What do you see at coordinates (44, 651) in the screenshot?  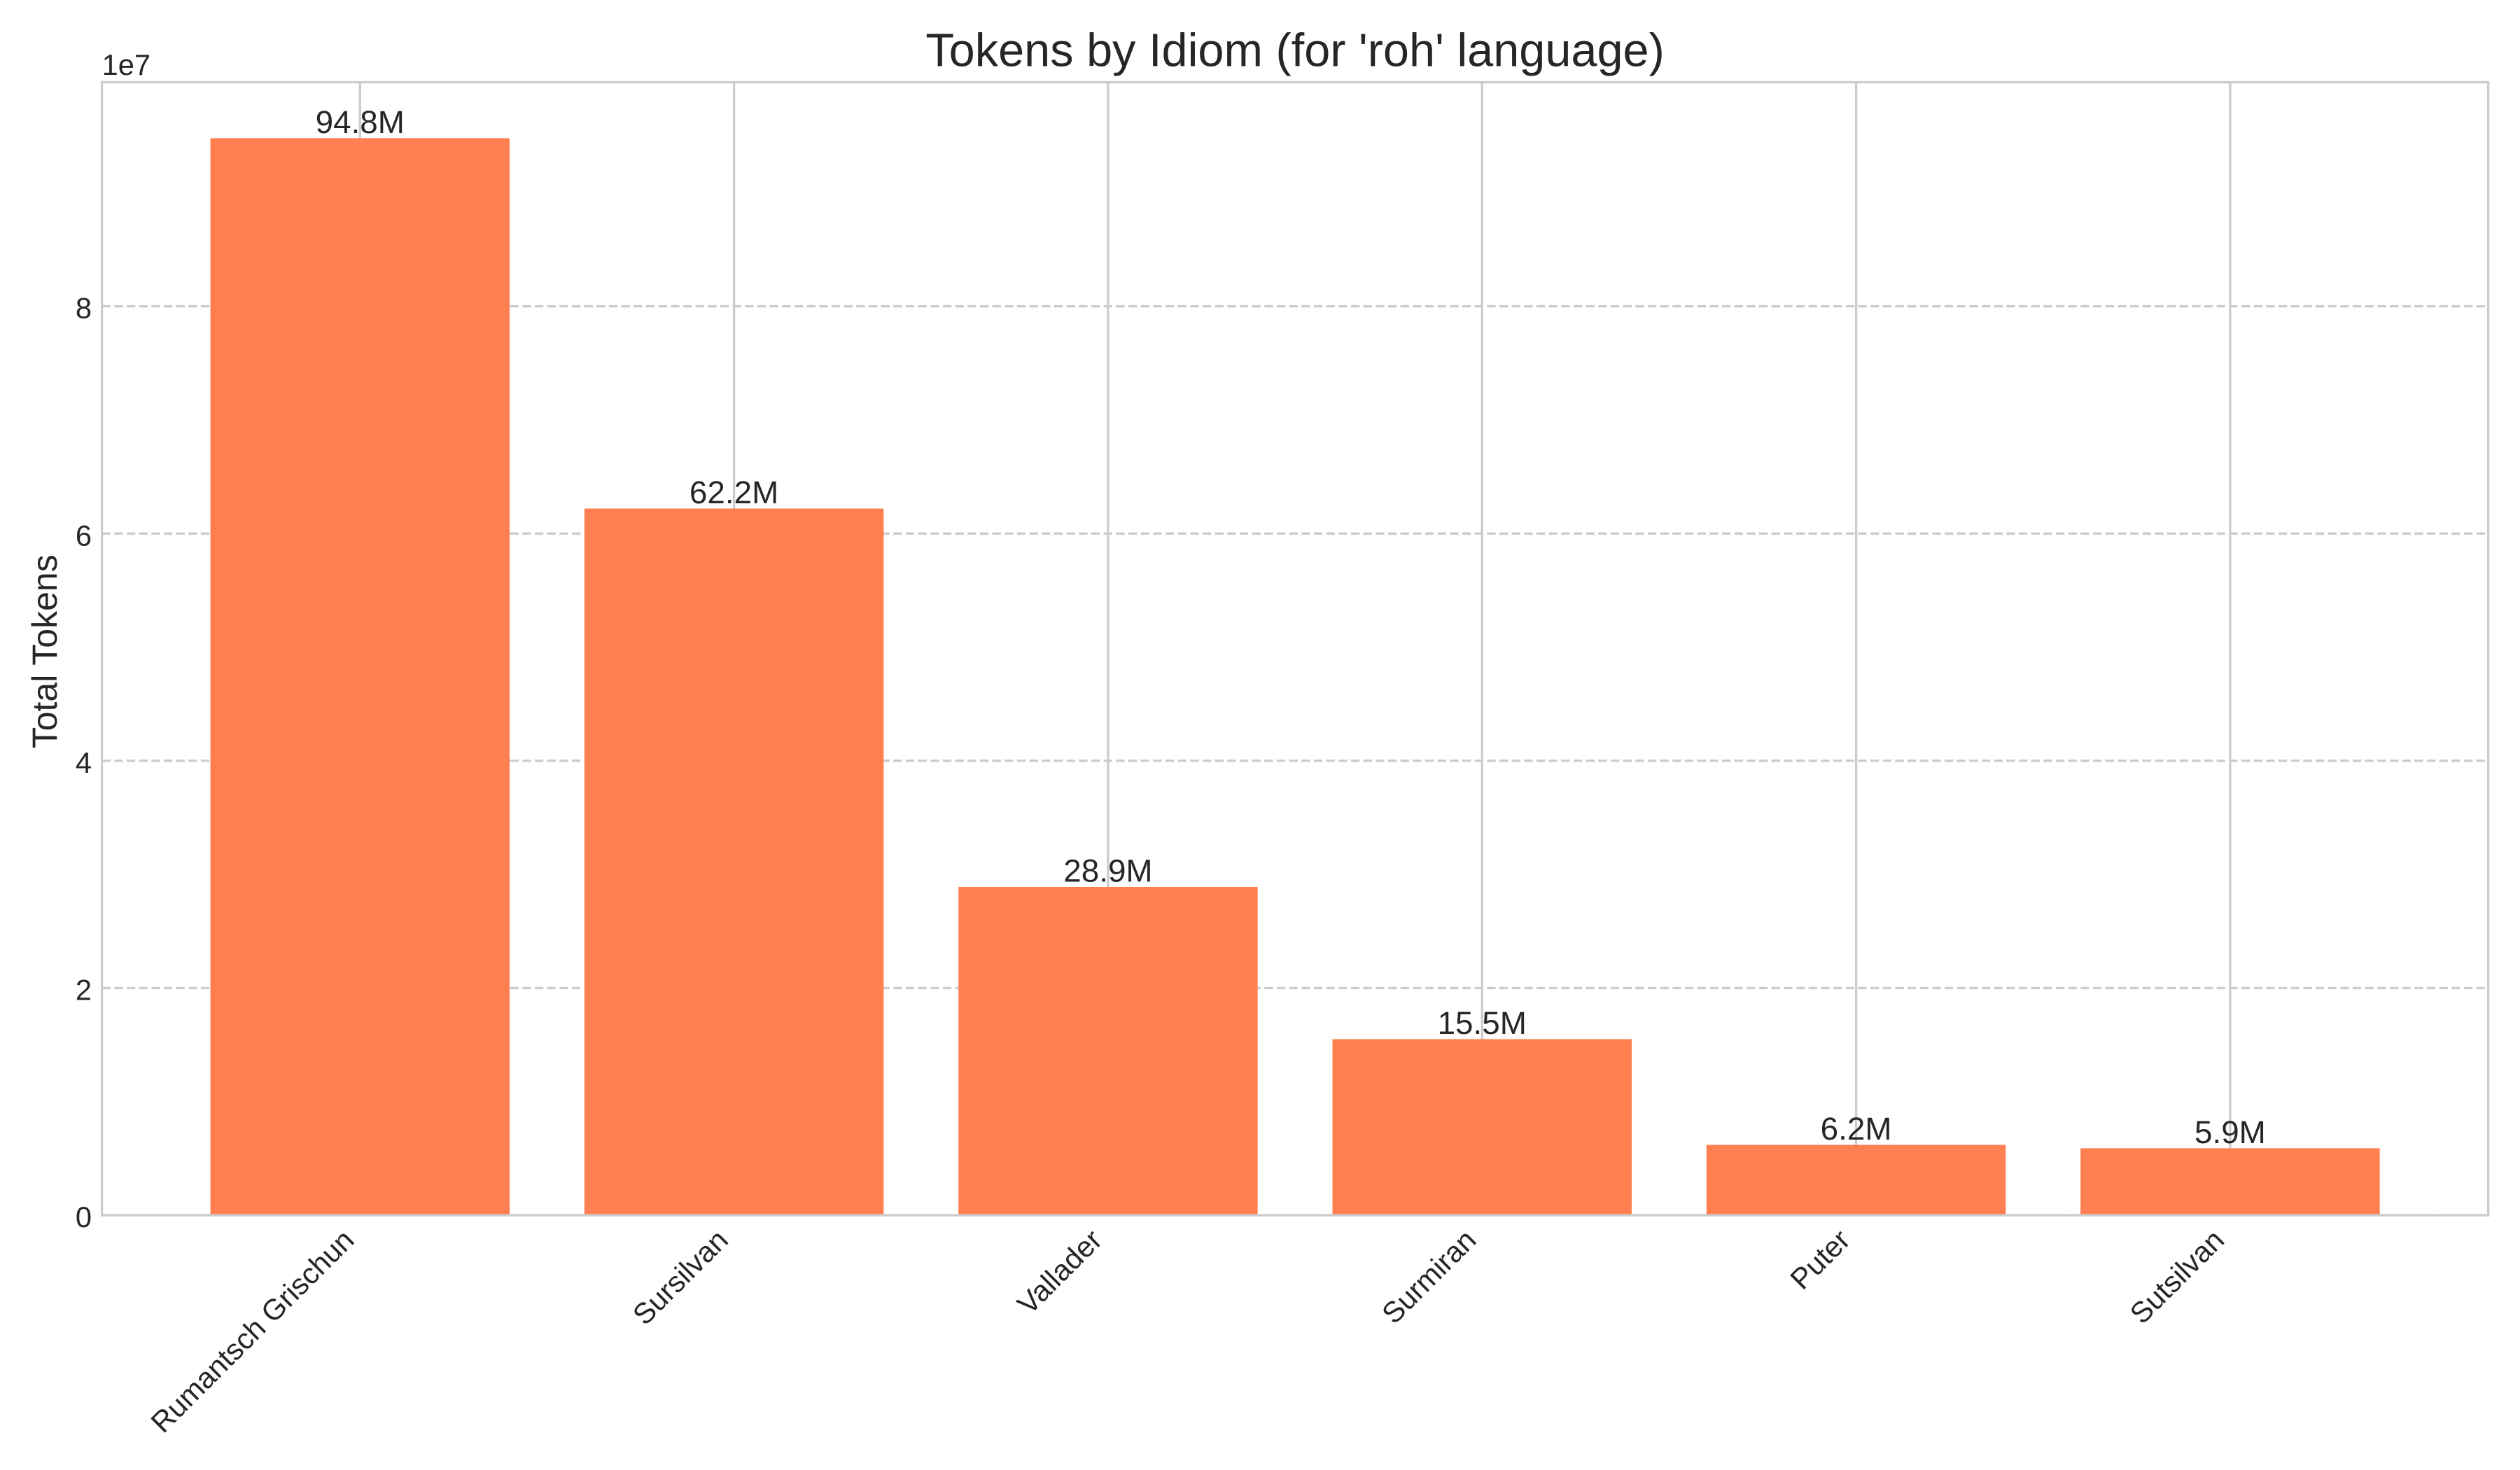 I see `svg-text: Total Tokens` at bounding box center [44, 651].